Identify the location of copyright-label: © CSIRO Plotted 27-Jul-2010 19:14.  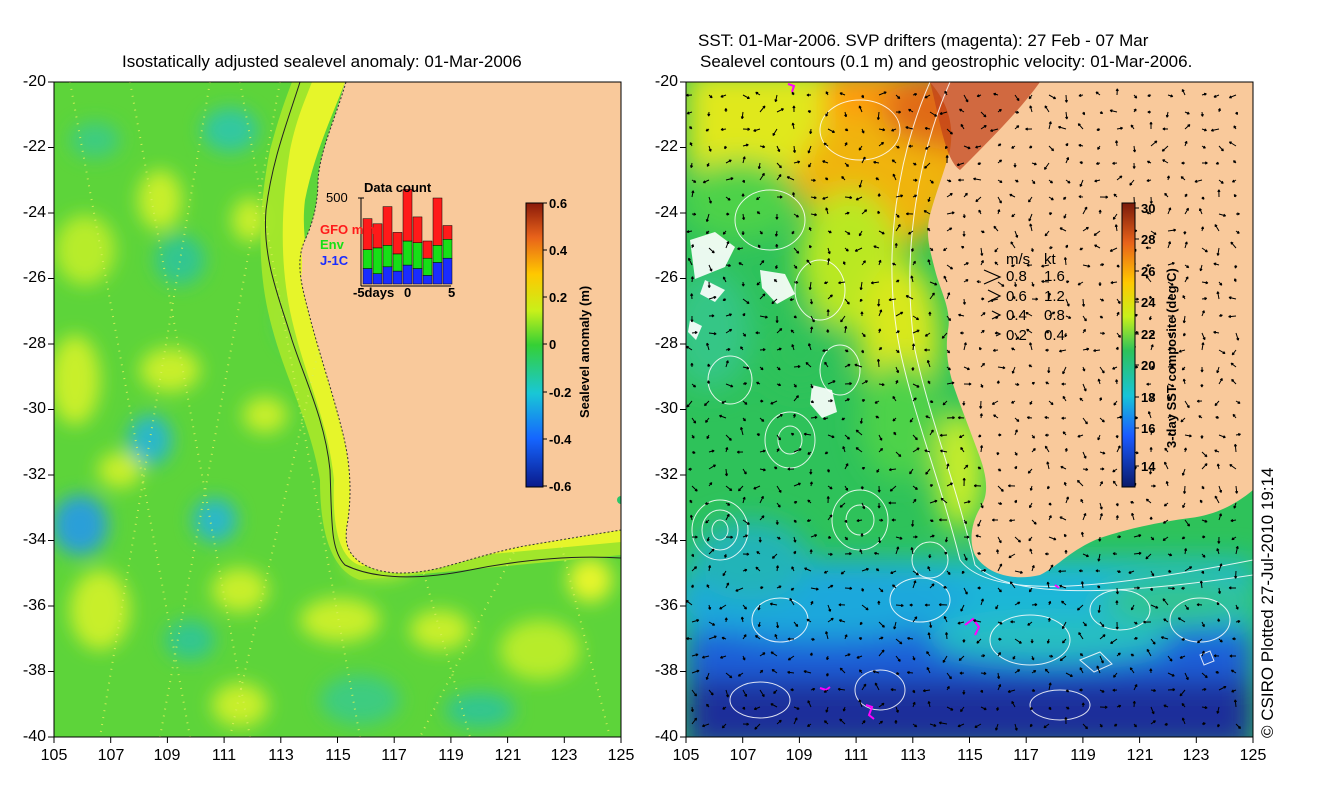
(1267, 602).